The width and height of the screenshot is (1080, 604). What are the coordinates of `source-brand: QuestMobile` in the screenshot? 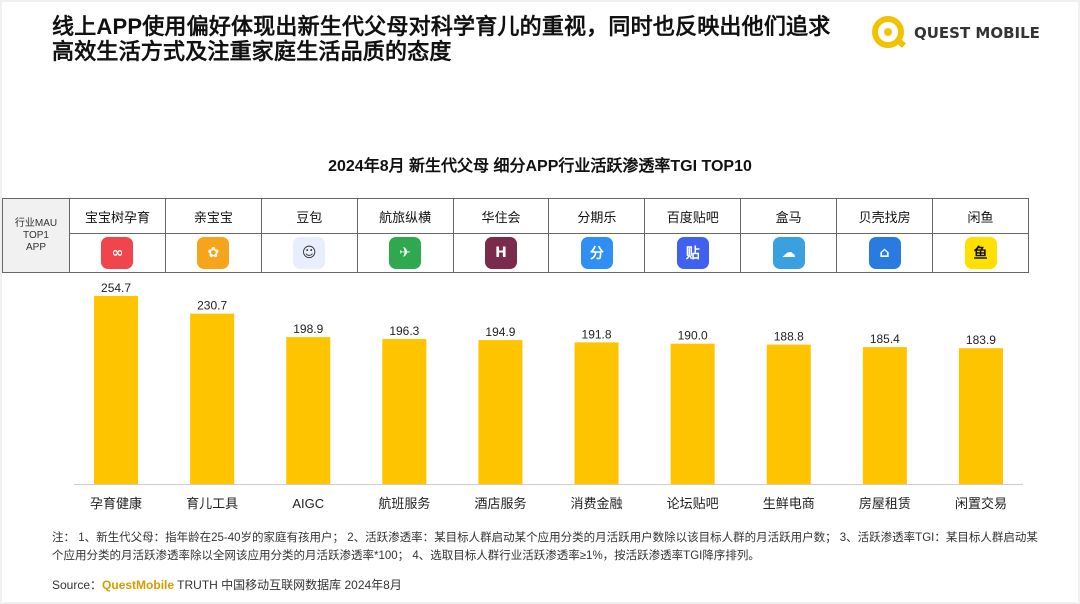 It's located at (138, 585).